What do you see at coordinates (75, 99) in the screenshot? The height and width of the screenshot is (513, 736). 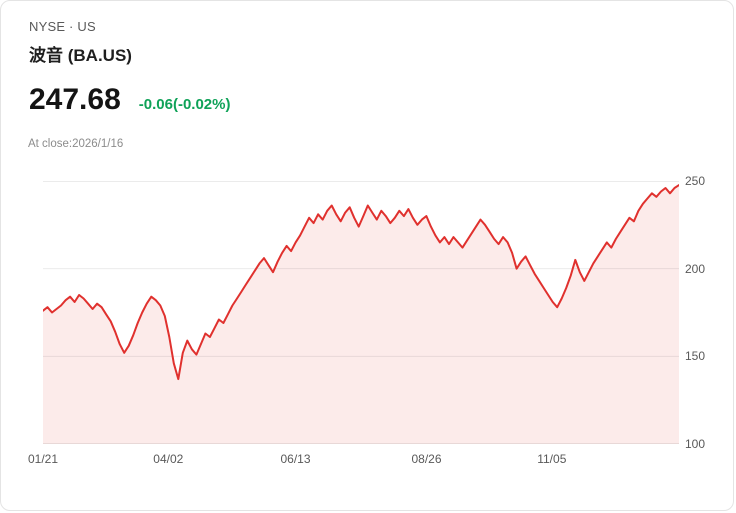 I see `current-price: 247.68` at bounding box center [75, 99].